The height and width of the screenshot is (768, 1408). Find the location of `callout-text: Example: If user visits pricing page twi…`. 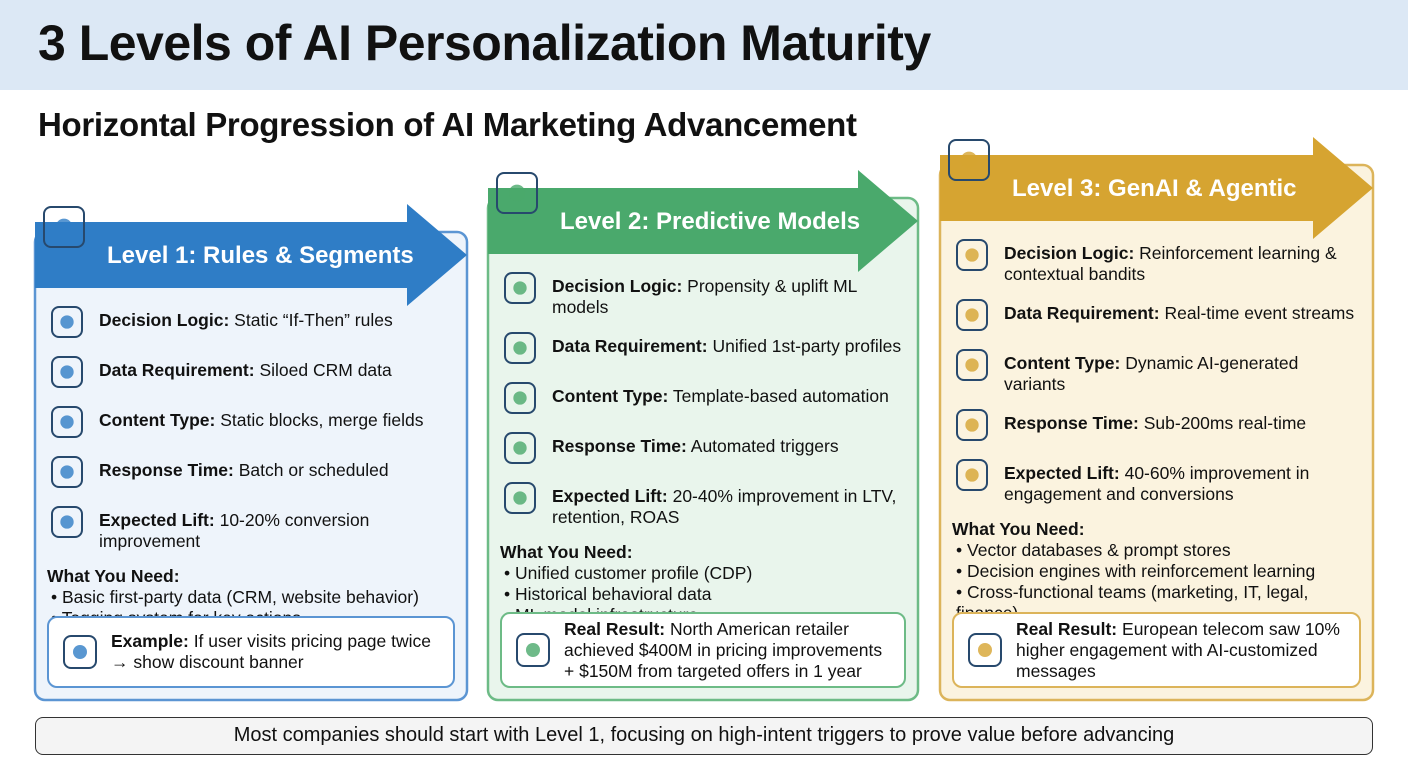

callout-text: Example: If user visits pricing page twi… is located at coordinates (277, 652).